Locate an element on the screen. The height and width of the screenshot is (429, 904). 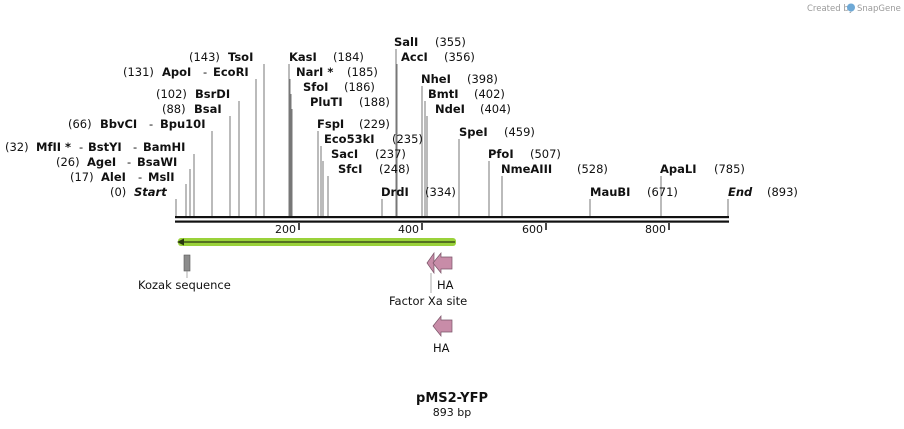
orf-arrow is located at coordinates (316, 242).